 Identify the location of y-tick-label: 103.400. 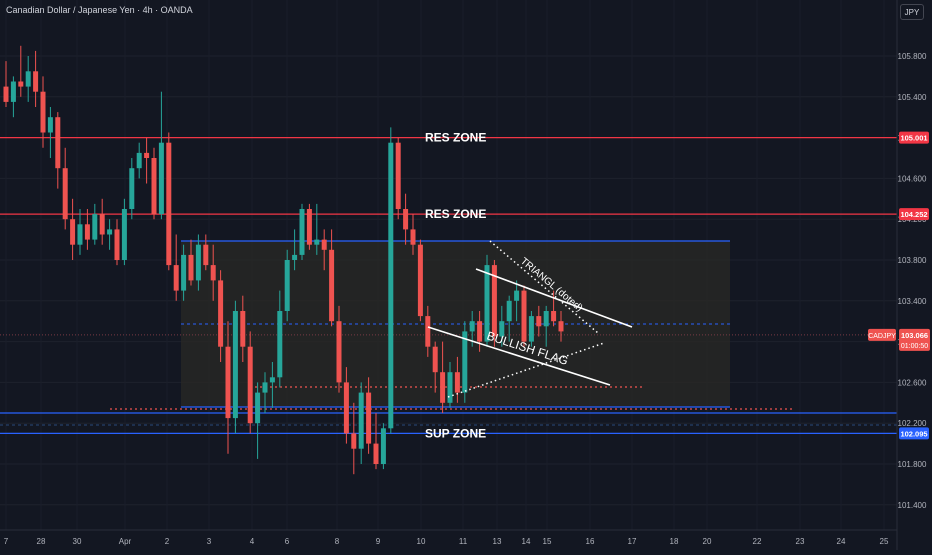
(912, 301).